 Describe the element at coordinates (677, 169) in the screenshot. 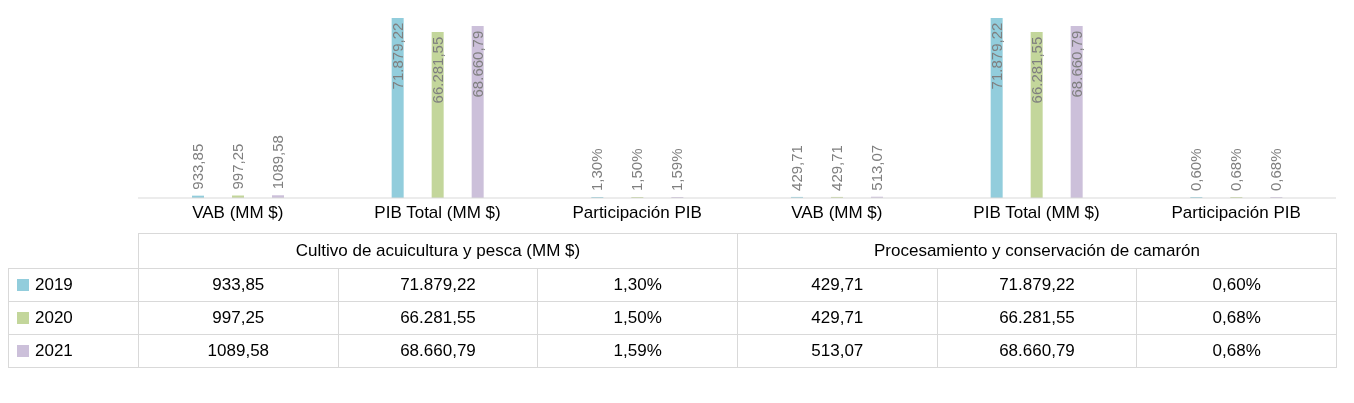

I see `text: 1,59%` at that location.